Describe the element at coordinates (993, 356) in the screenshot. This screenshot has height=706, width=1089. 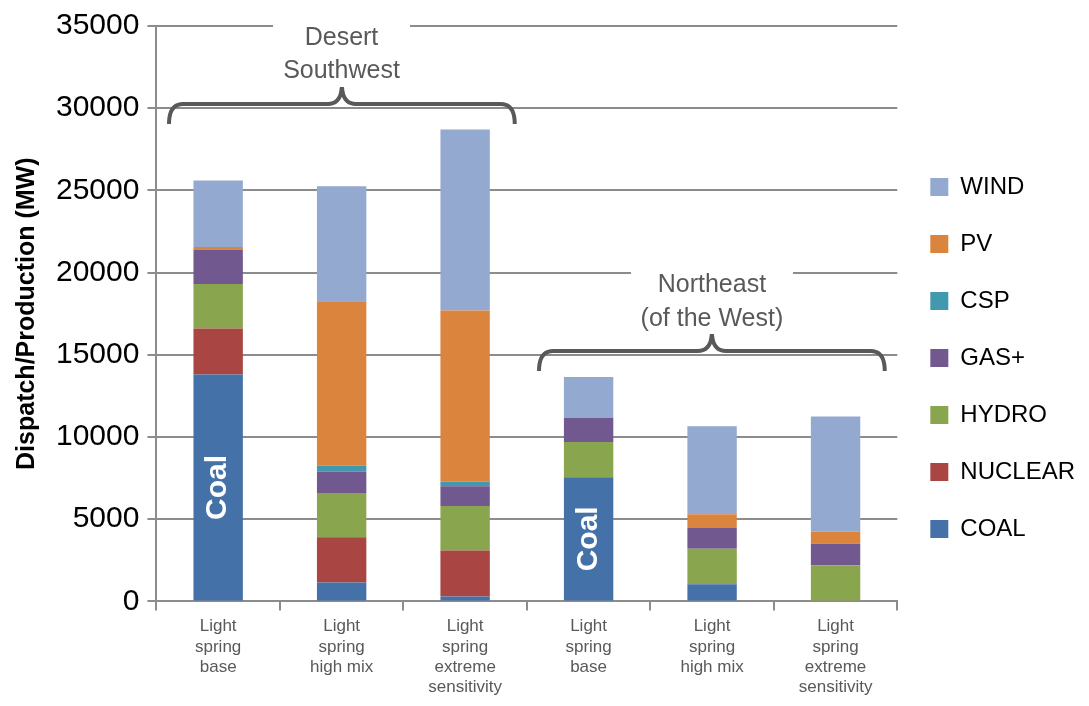
I see `legend-label: GAS+` at that location.